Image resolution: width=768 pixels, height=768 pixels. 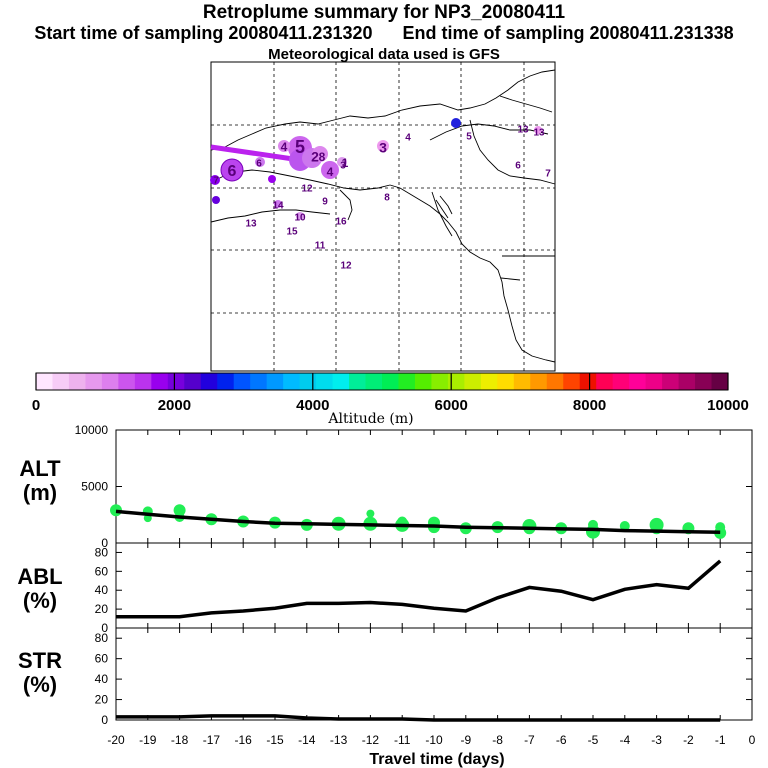 What do you see at coordinates (40, 468) in the screenshot?
I see `alt-panel-label-line1: ALT` at bounding box center [40, 468].